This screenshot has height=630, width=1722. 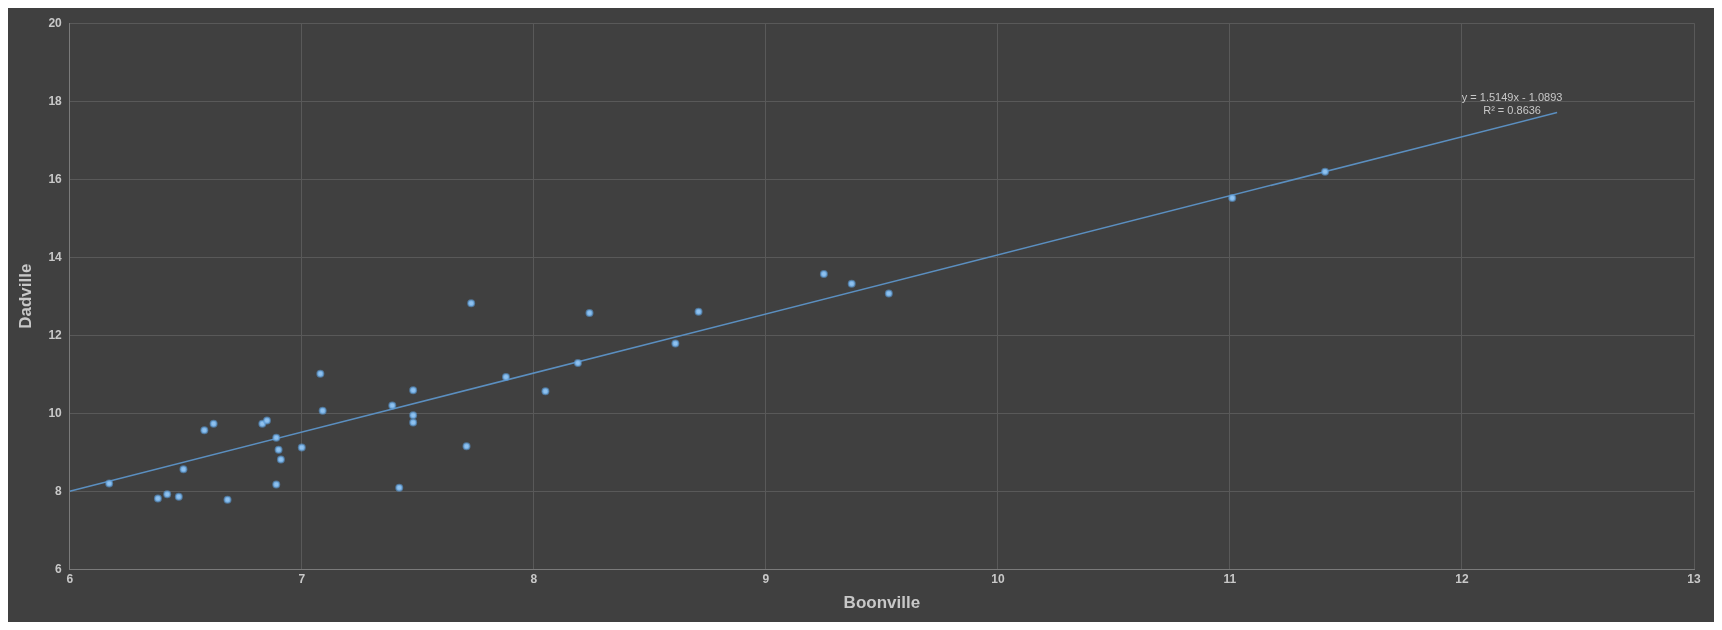 I want to click on y-tick-label: 14, so click(x=55, y=256).